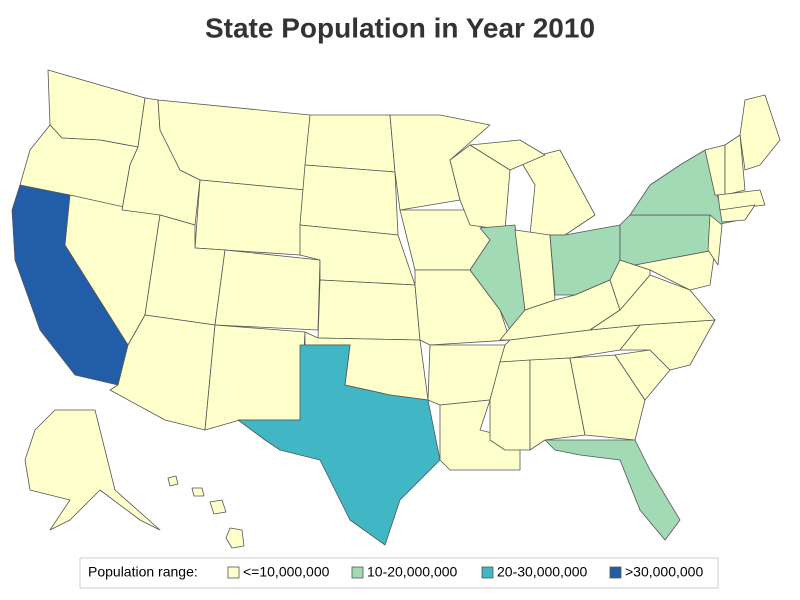 This screenshot has width=800, height=600. Describe the element at coordinates (664, 572) in the screenshot. I see `legend-label: >30,000,000` at that location.